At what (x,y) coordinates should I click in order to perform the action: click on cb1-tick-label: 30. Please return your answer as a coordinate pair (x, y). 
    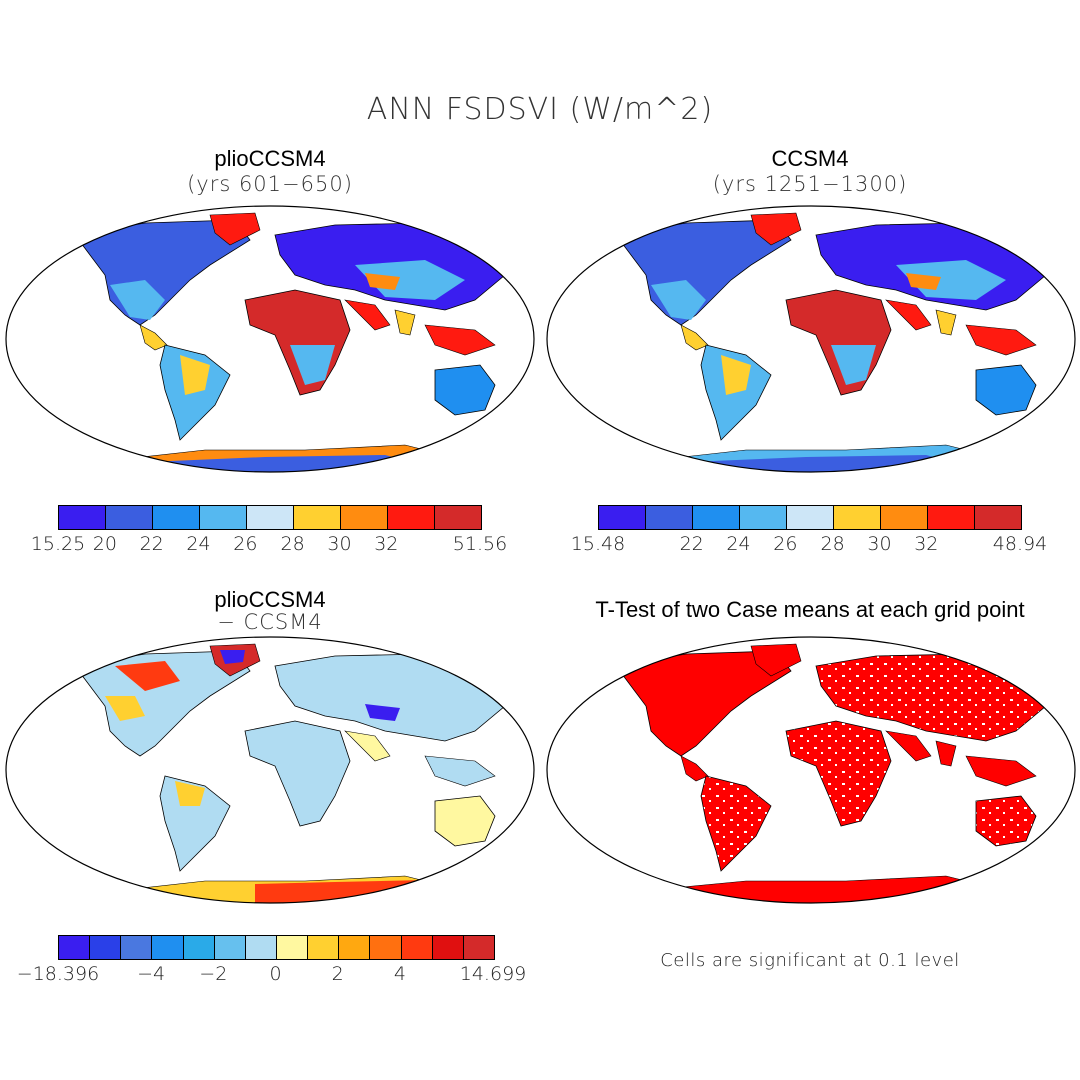
    Looking at the image, I should click on (339, 544).